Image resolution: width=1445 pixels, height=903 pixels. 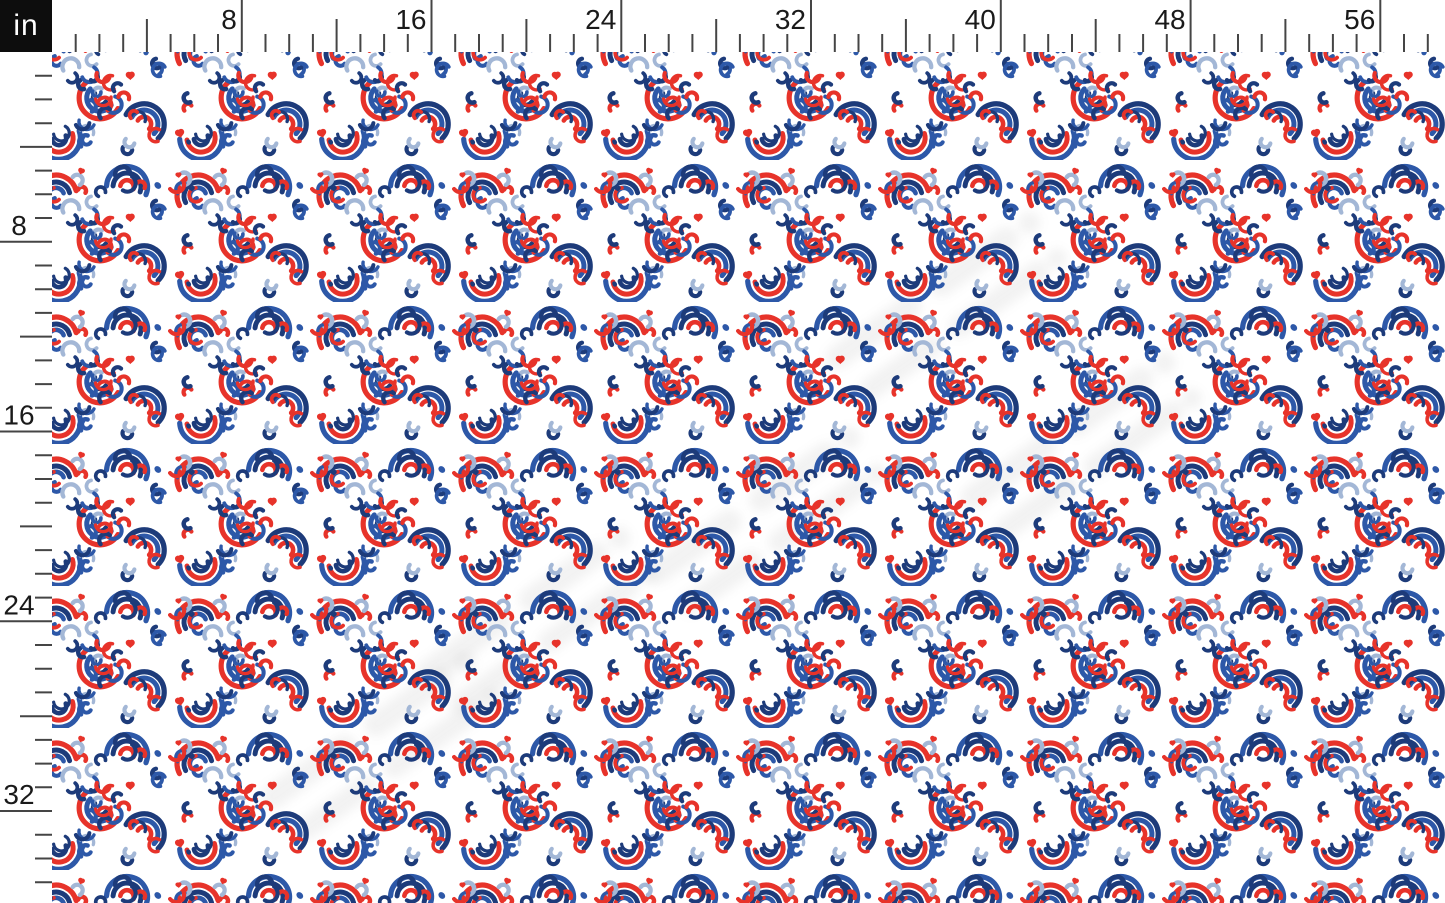 I want to click on ruler-horizontal-svg: 8 16 24 32 40 48 56, so click(x=751, y=26).